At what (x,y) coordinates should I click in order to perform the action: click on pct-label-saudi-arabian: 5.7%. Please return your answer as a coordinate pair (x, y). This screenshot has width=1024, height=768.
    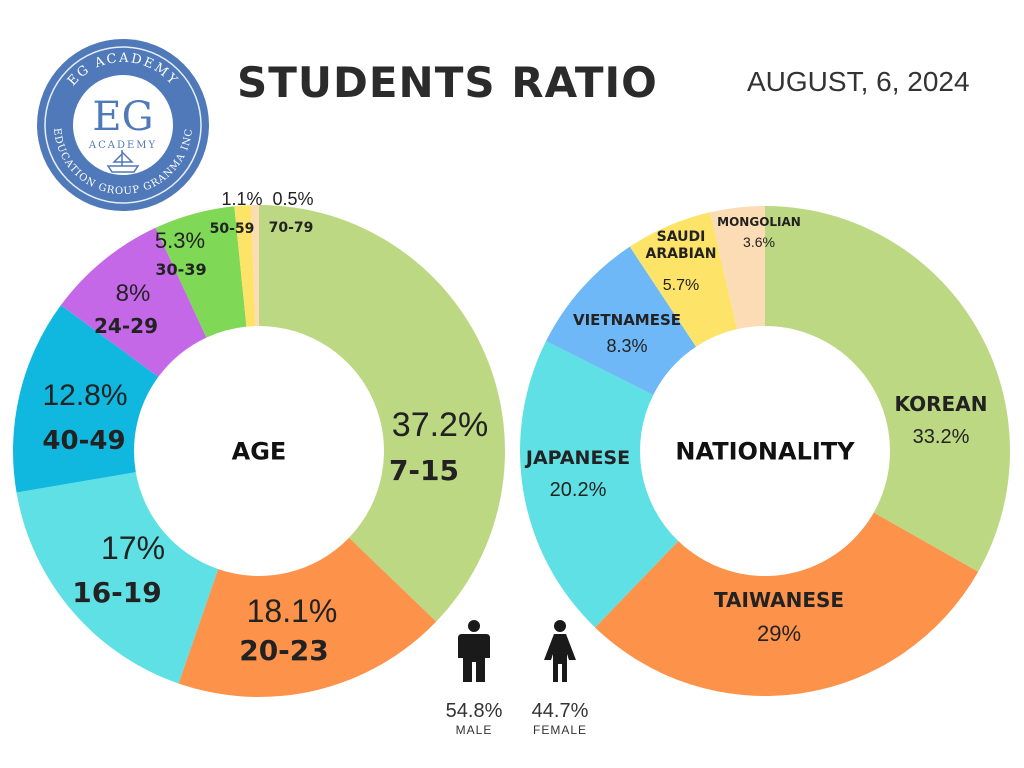
    Looking at the image, I should click on (681, 285).